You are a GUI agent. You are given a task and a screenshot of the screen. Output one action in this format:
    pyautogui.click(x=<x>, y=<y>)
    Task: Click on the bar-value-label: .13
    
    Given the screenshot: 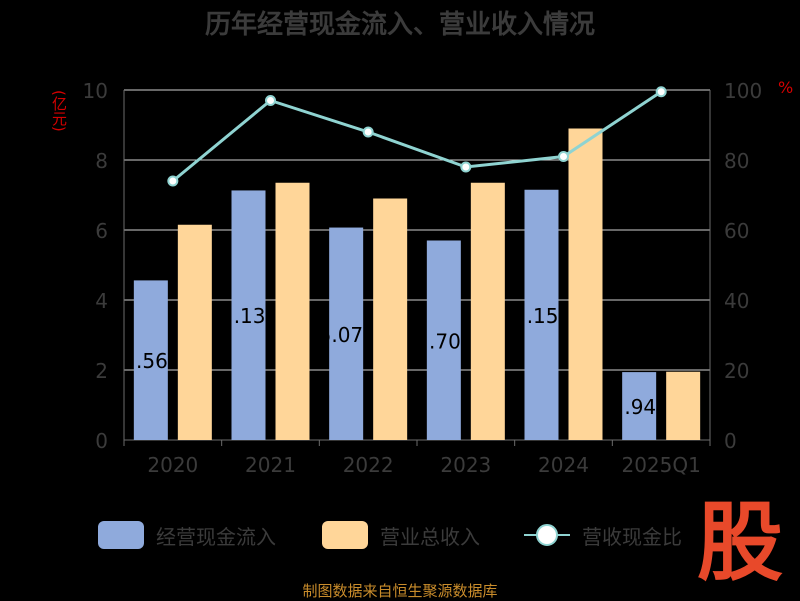 What is the action you would take?
    pyautogui.click(x=250, y=316)
    